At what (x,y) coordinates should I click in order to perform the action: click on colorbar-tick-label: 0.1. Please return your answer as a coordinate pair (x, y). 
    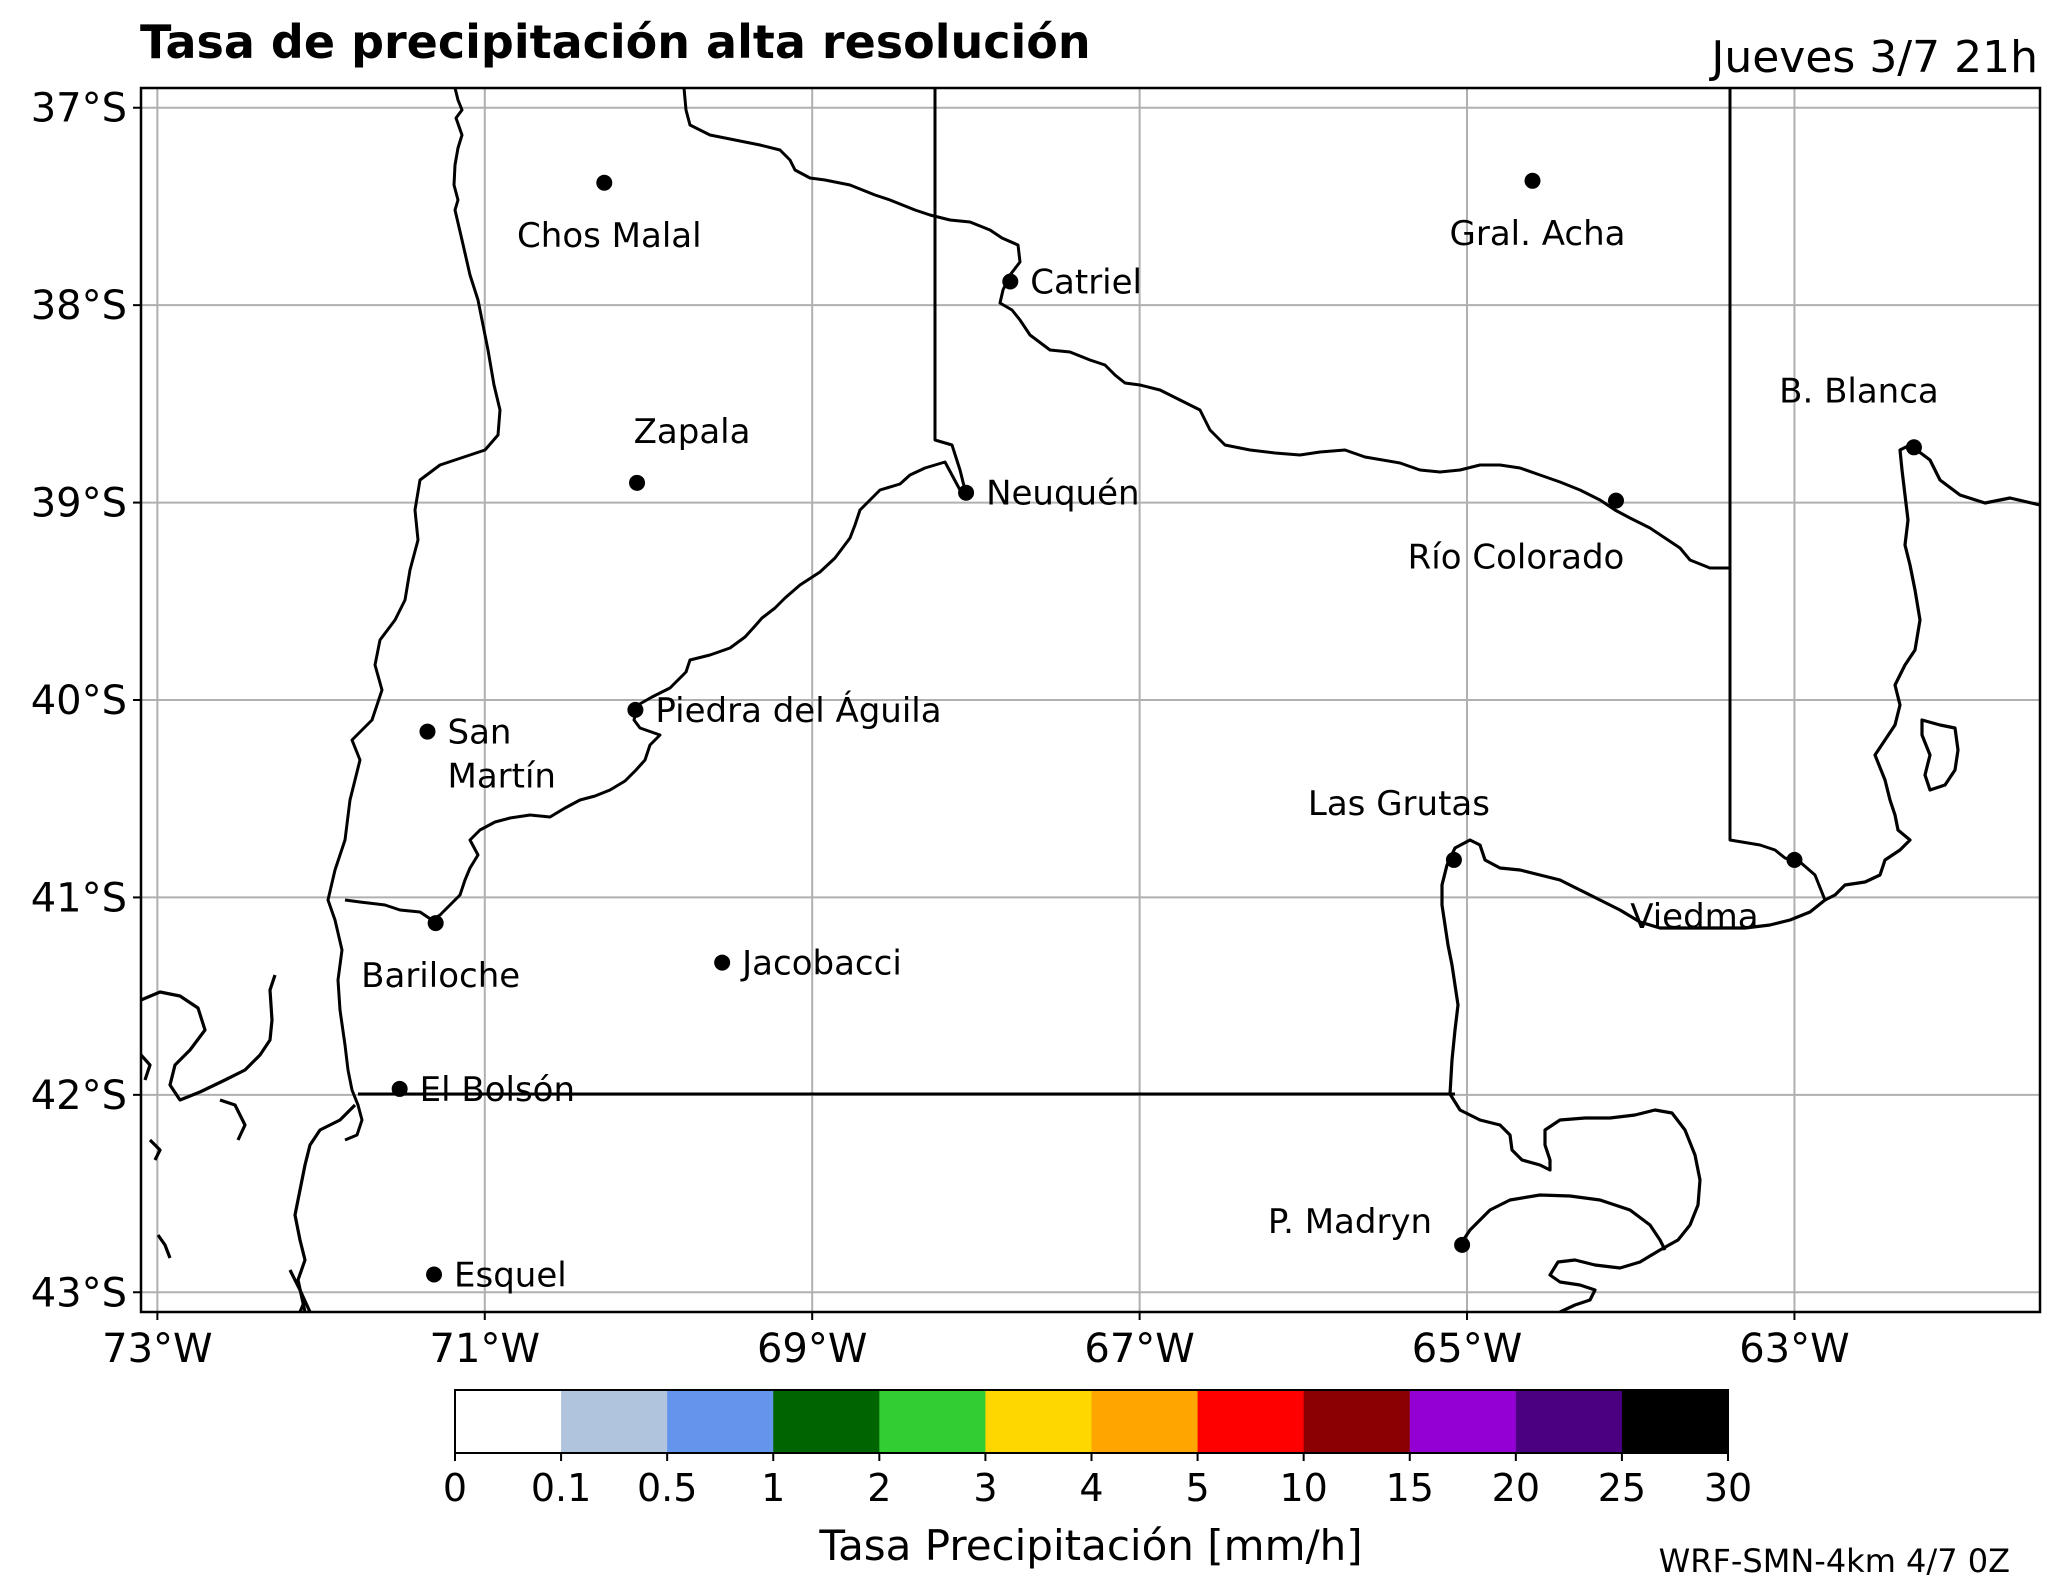
    Looking at the image, I should click on (561, 1488).